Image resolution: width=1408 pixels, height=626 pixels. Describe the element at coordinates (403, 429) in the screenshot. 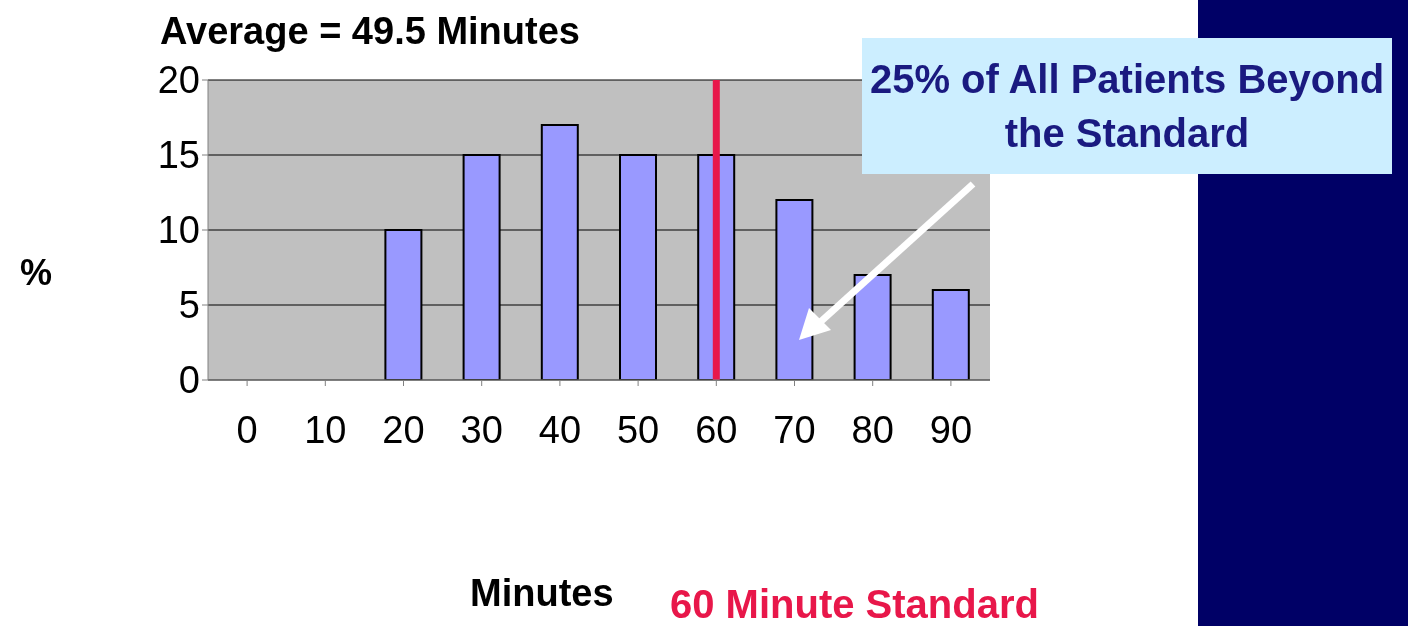

I see `x-tick-label: 20` at that location.